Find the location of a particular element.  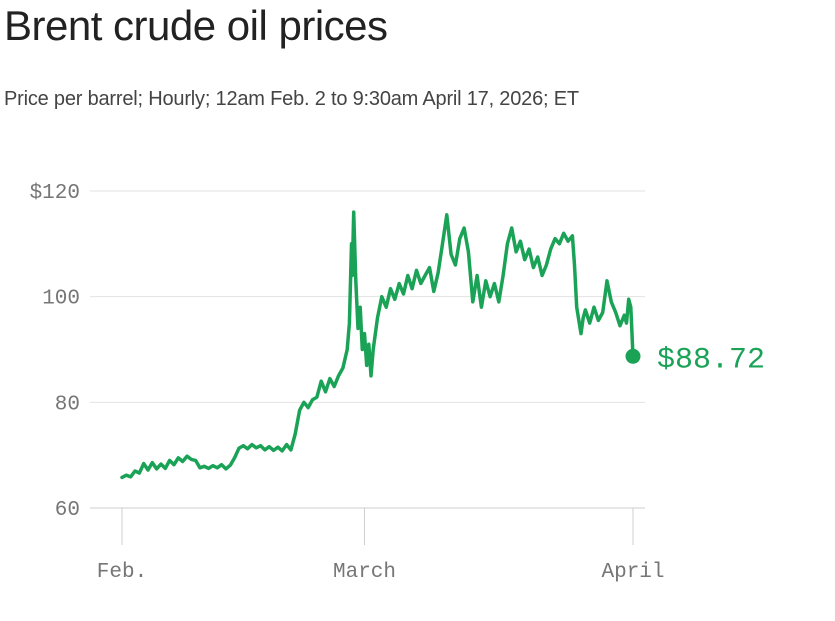

y-tick-label-60: 60 is located at coordinates (67, 510).